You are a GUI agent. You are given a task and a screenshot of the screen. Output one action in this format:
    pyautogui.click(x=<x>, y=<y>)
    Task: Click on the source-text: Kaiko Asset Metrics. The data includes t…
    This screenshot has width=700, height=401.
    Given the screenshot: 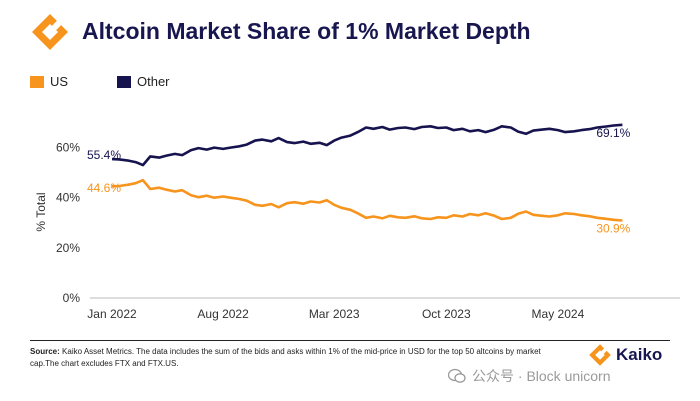 What is the action you would take?
    pyautogui.click(x=285, y=357)
    